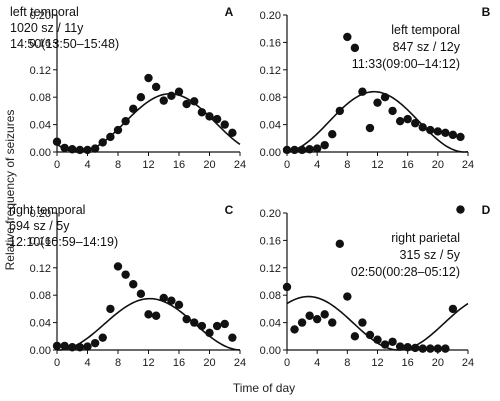 The image size is (500, 401). I want to click on x-tick-label: 24, so click(468, 363).